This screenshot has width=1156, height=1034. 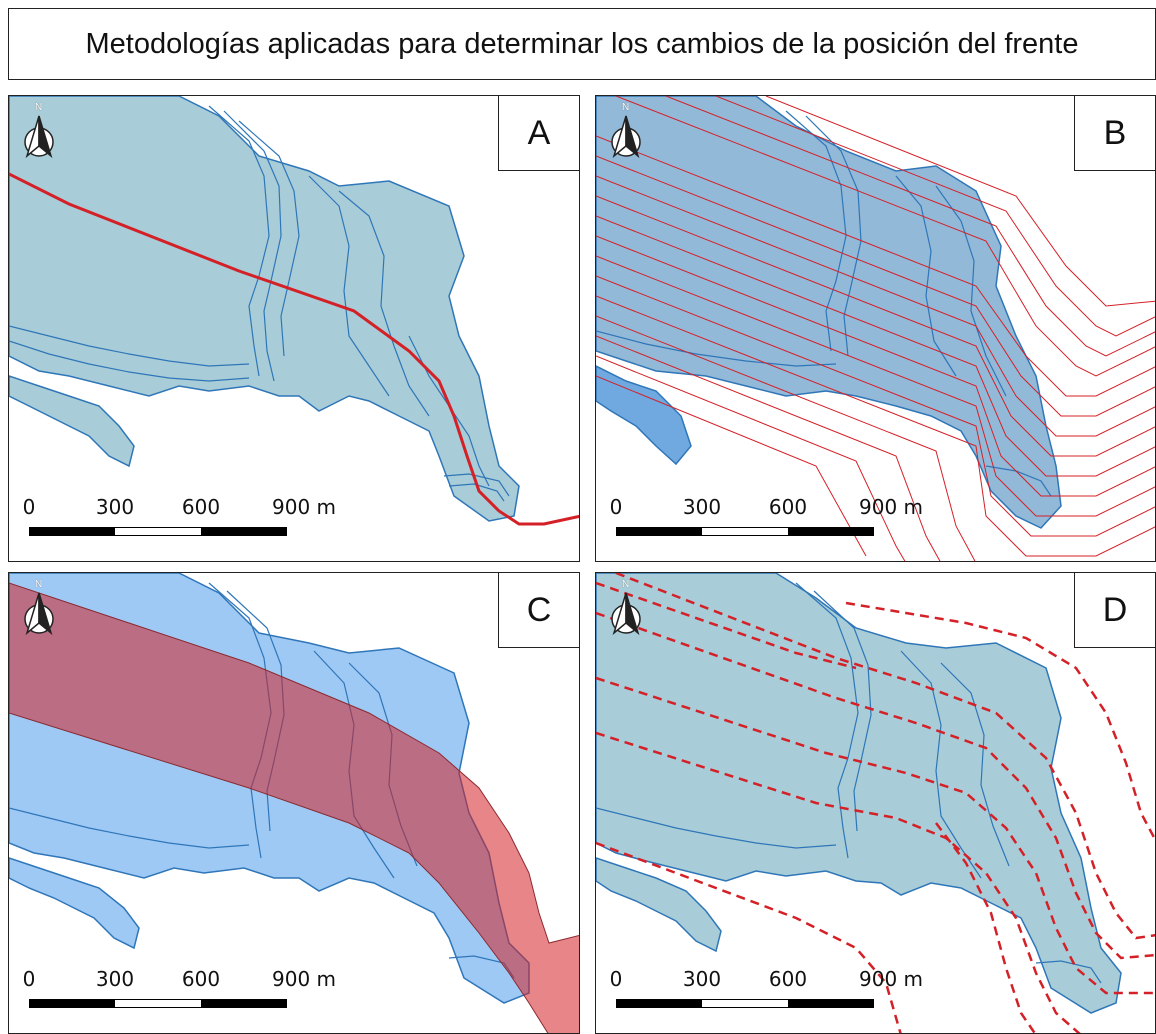 What do you see at coordinates (1114, 133) in the screenshot?
I see `panel-label-b: B` at bounding box center [1114, 133].